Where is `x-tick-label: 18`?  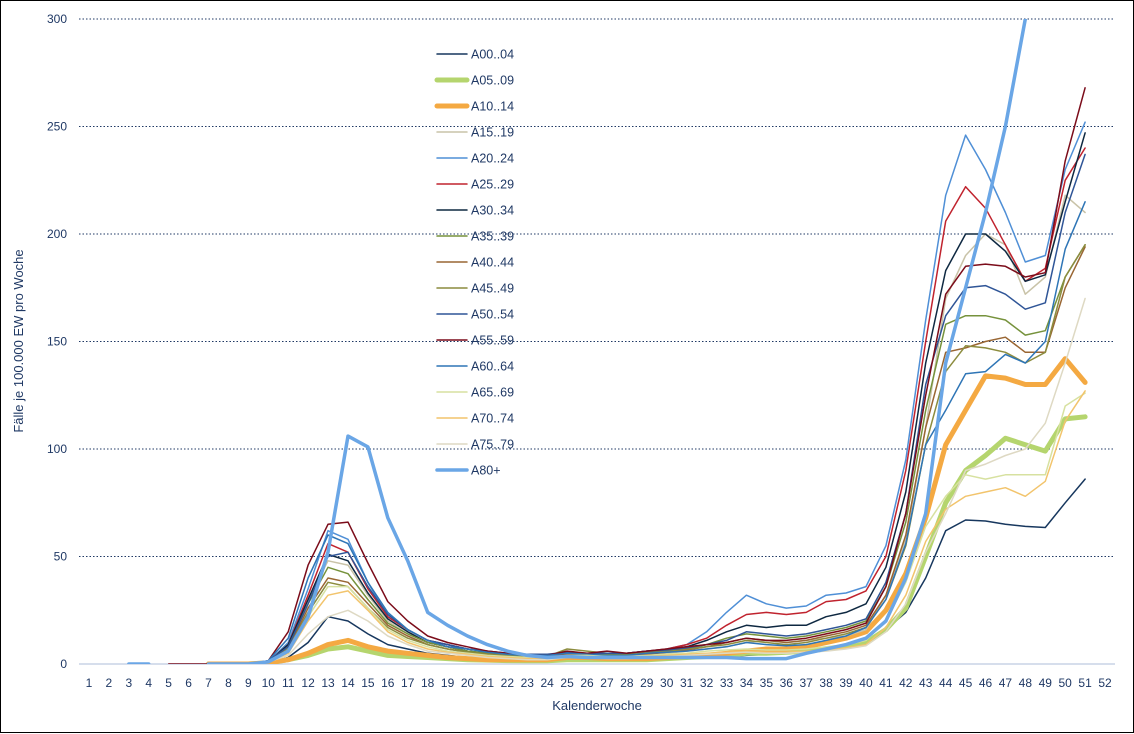 x-tick-label: 18 is located at coordinates (428, 683).